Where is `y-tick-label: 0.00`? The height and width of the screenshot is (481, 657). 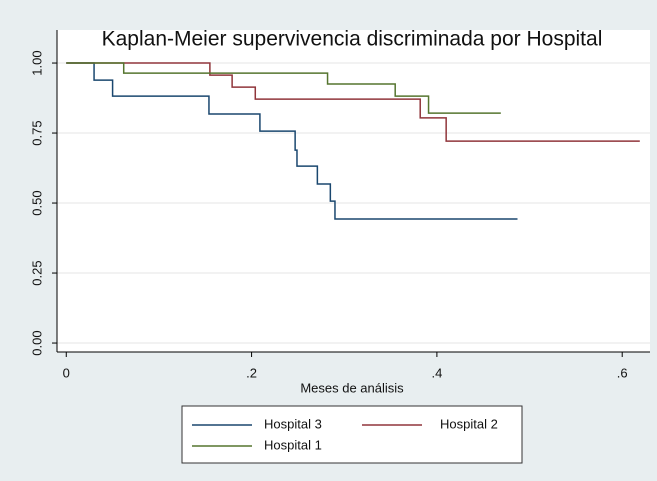
y-tick-label: 0.00 is located at coordinates (36, 342).